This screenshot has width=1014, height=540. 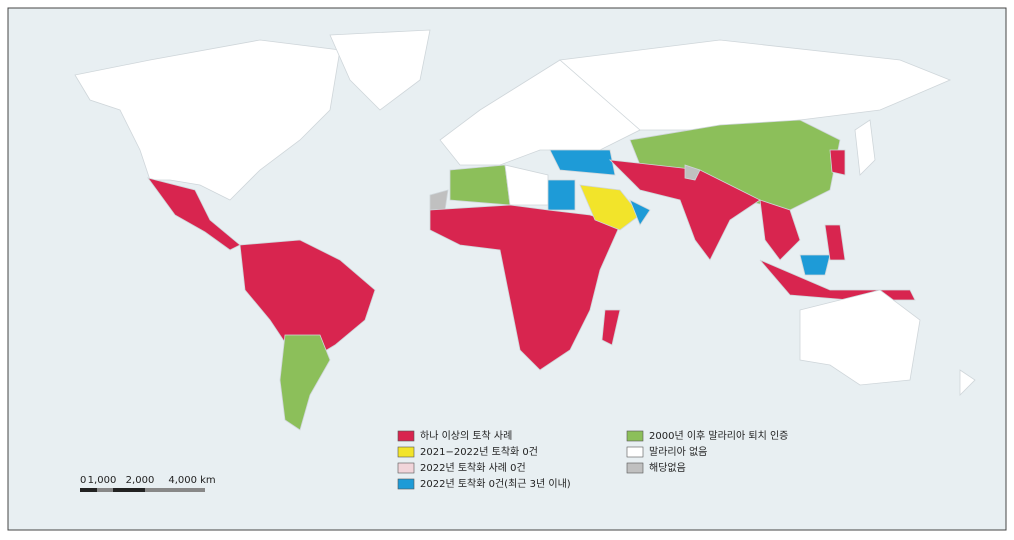 I want to click on japan, so click(x=865, y=147).